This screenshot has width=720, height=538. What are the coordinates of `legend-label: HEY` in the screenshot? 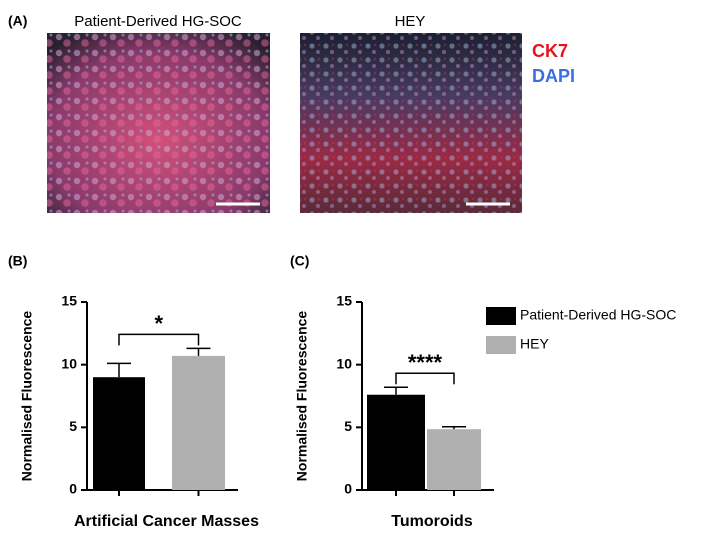 It's located at (534, 344).